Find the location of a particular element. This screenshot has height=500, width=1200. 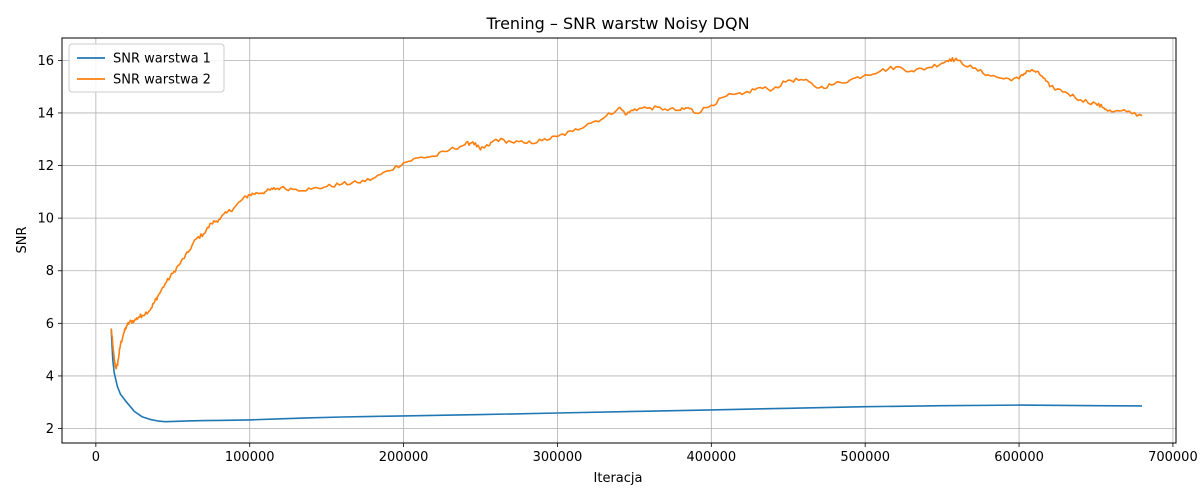

legend-label-2: SNR warstwa 2 is located at coordinates (162, 80).